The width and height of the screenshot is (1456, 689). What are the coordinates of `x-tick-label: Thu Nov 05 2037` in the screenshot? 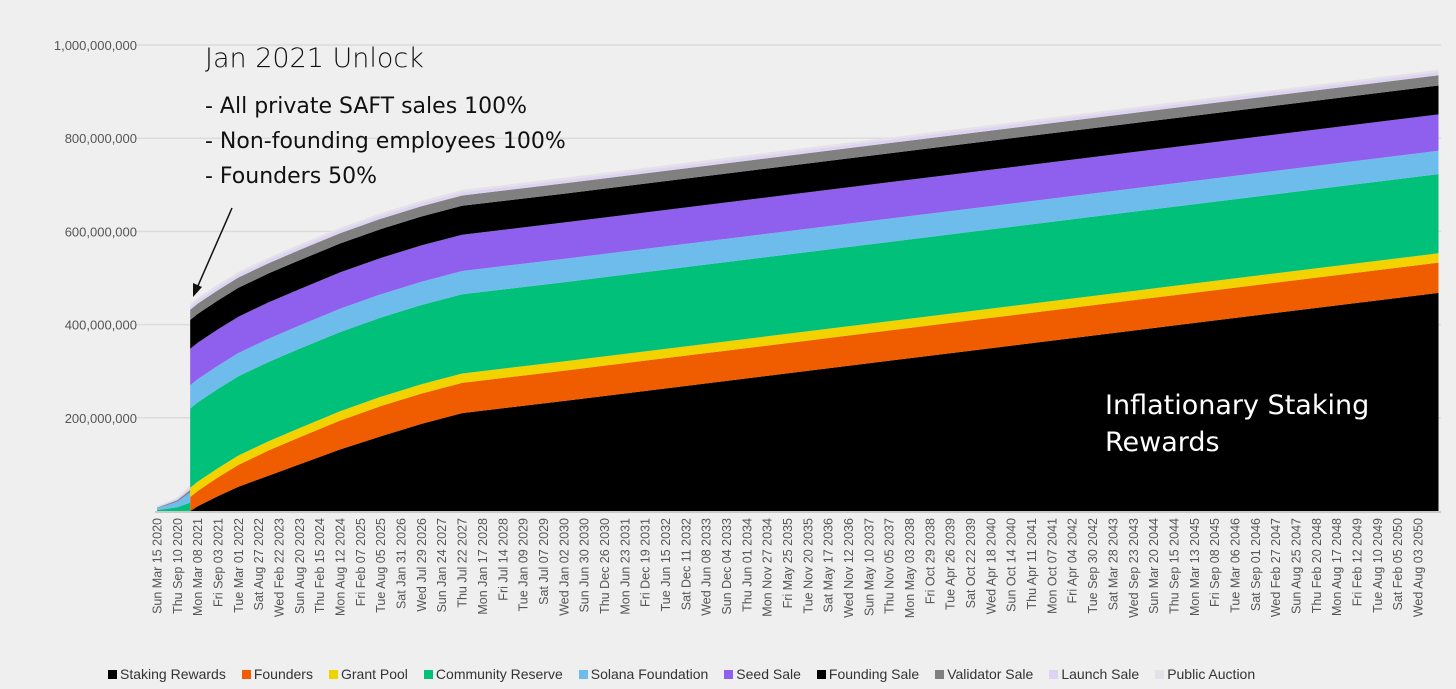 It's located at (890, 566).